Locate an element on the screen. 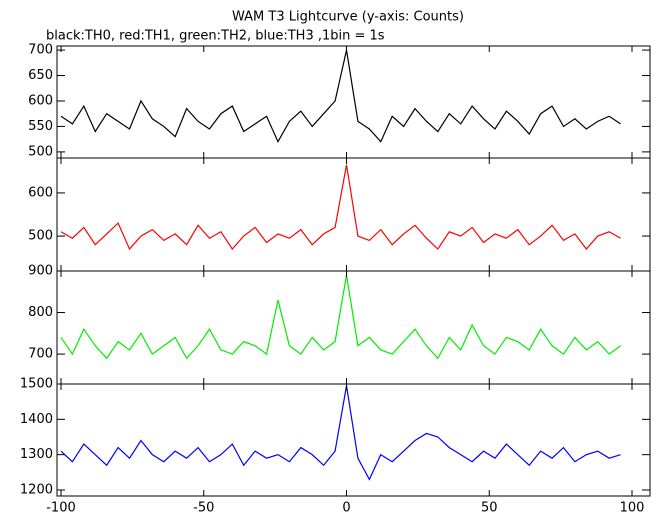 The width and height of the screenshot is (662, 515). x-tick-label: 100 is located at coordinates (632, 508).